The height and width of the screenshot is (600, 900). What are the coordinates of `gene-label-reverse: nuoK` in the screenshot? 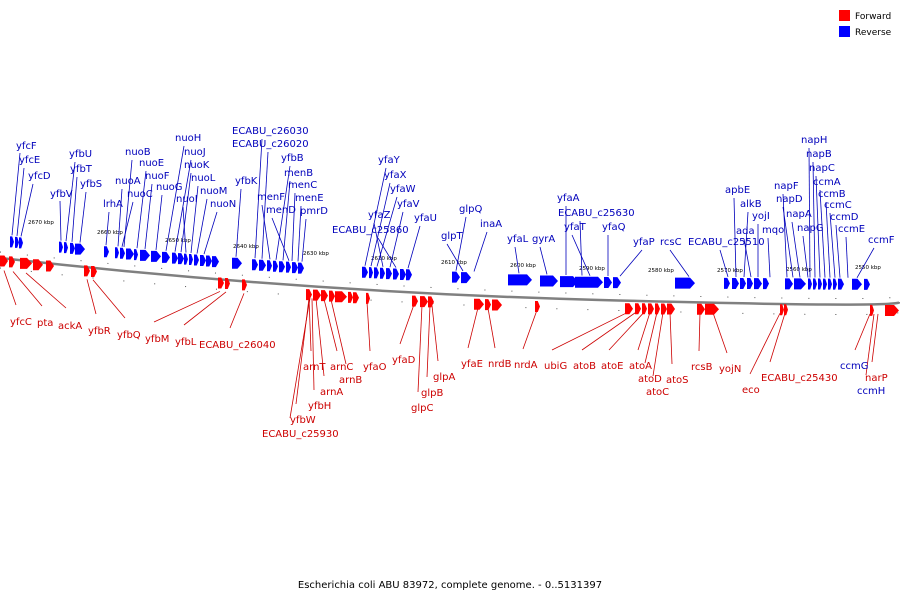 It's located at (197, 165).